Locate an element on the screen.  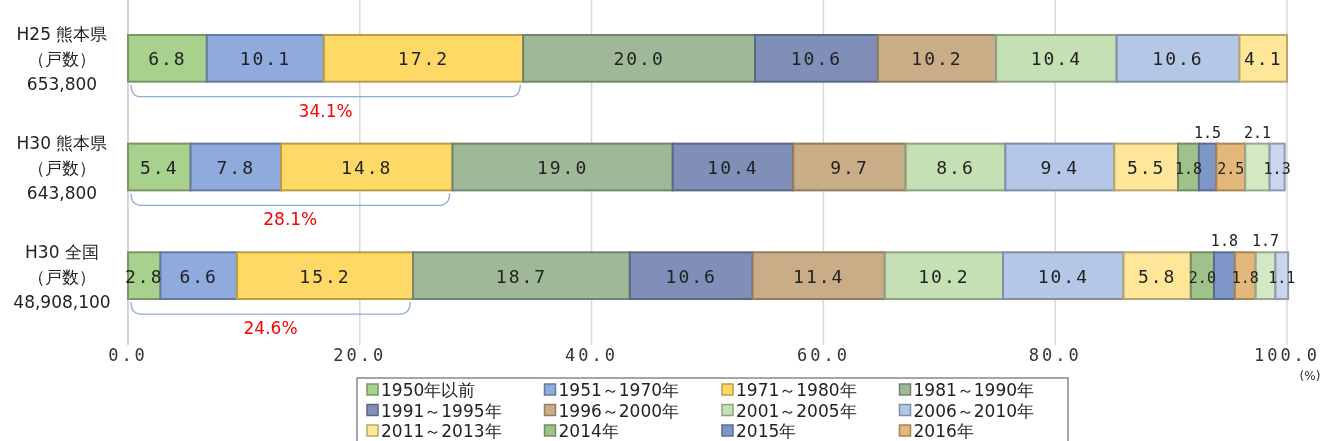
x-tick-label: 100.0 is located at coordinates (1287, 355).